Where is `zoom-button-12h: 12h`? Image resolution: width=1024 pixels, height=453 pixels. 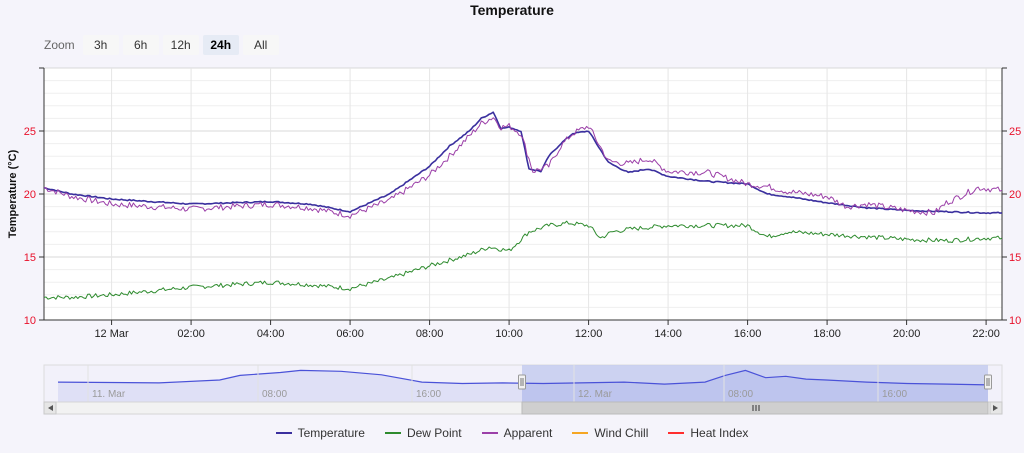 zoom-button-12h: 12h is located at coordinates (180, 45).